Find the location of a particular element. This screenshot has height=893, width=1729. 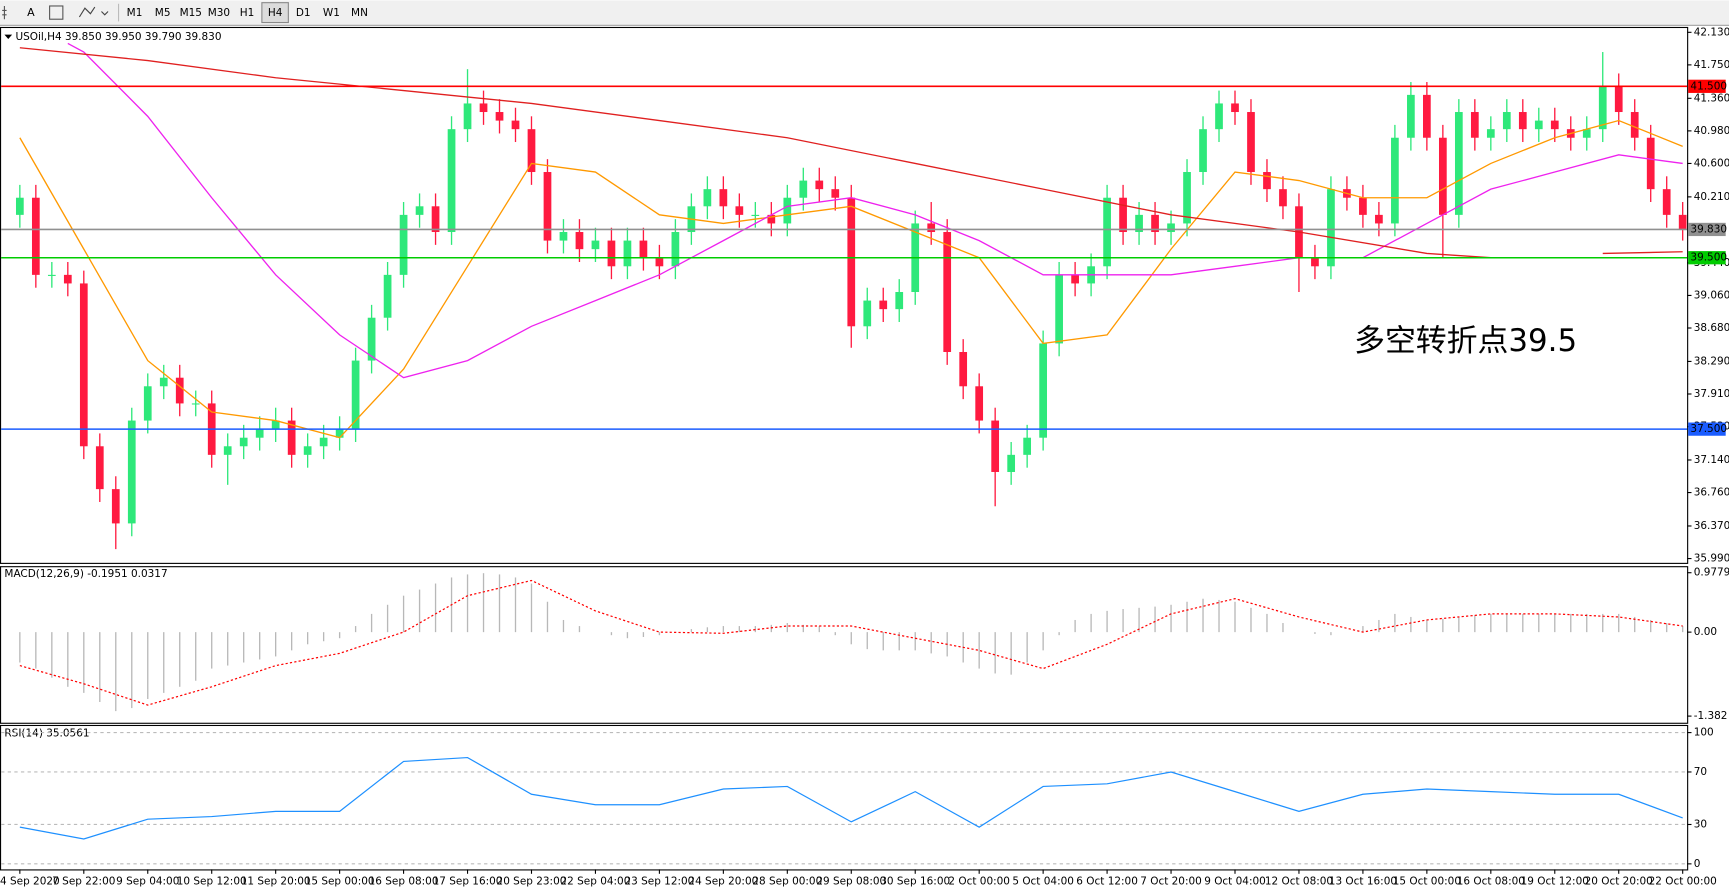

y-tick-label: 0.9779 is located at coordinates (1711, 573).